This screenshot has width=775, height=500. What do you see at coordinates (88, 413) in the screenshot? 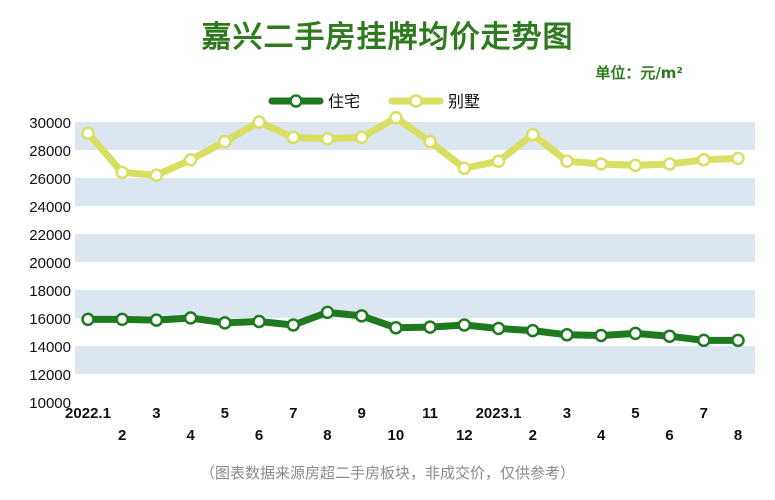
I see `x-tick-label: 2022.1` at bounding box center [88, 413].